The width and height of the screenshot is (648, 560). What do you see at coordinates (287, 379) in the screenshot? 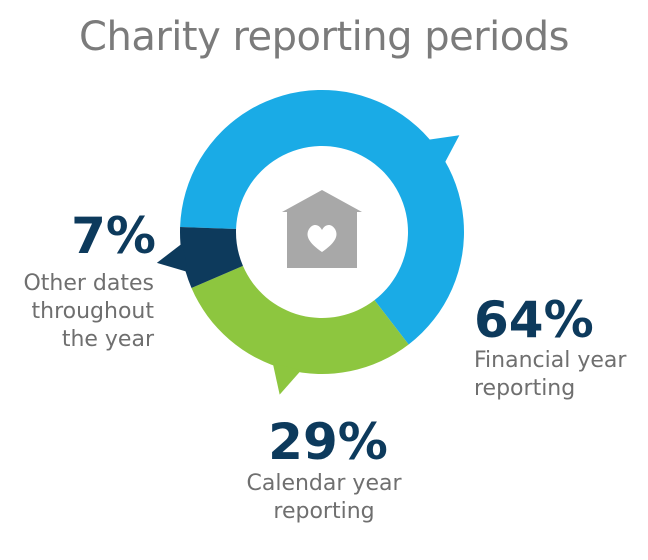
I see `calendar-slice-pointer` at bounding box center [287, 379].